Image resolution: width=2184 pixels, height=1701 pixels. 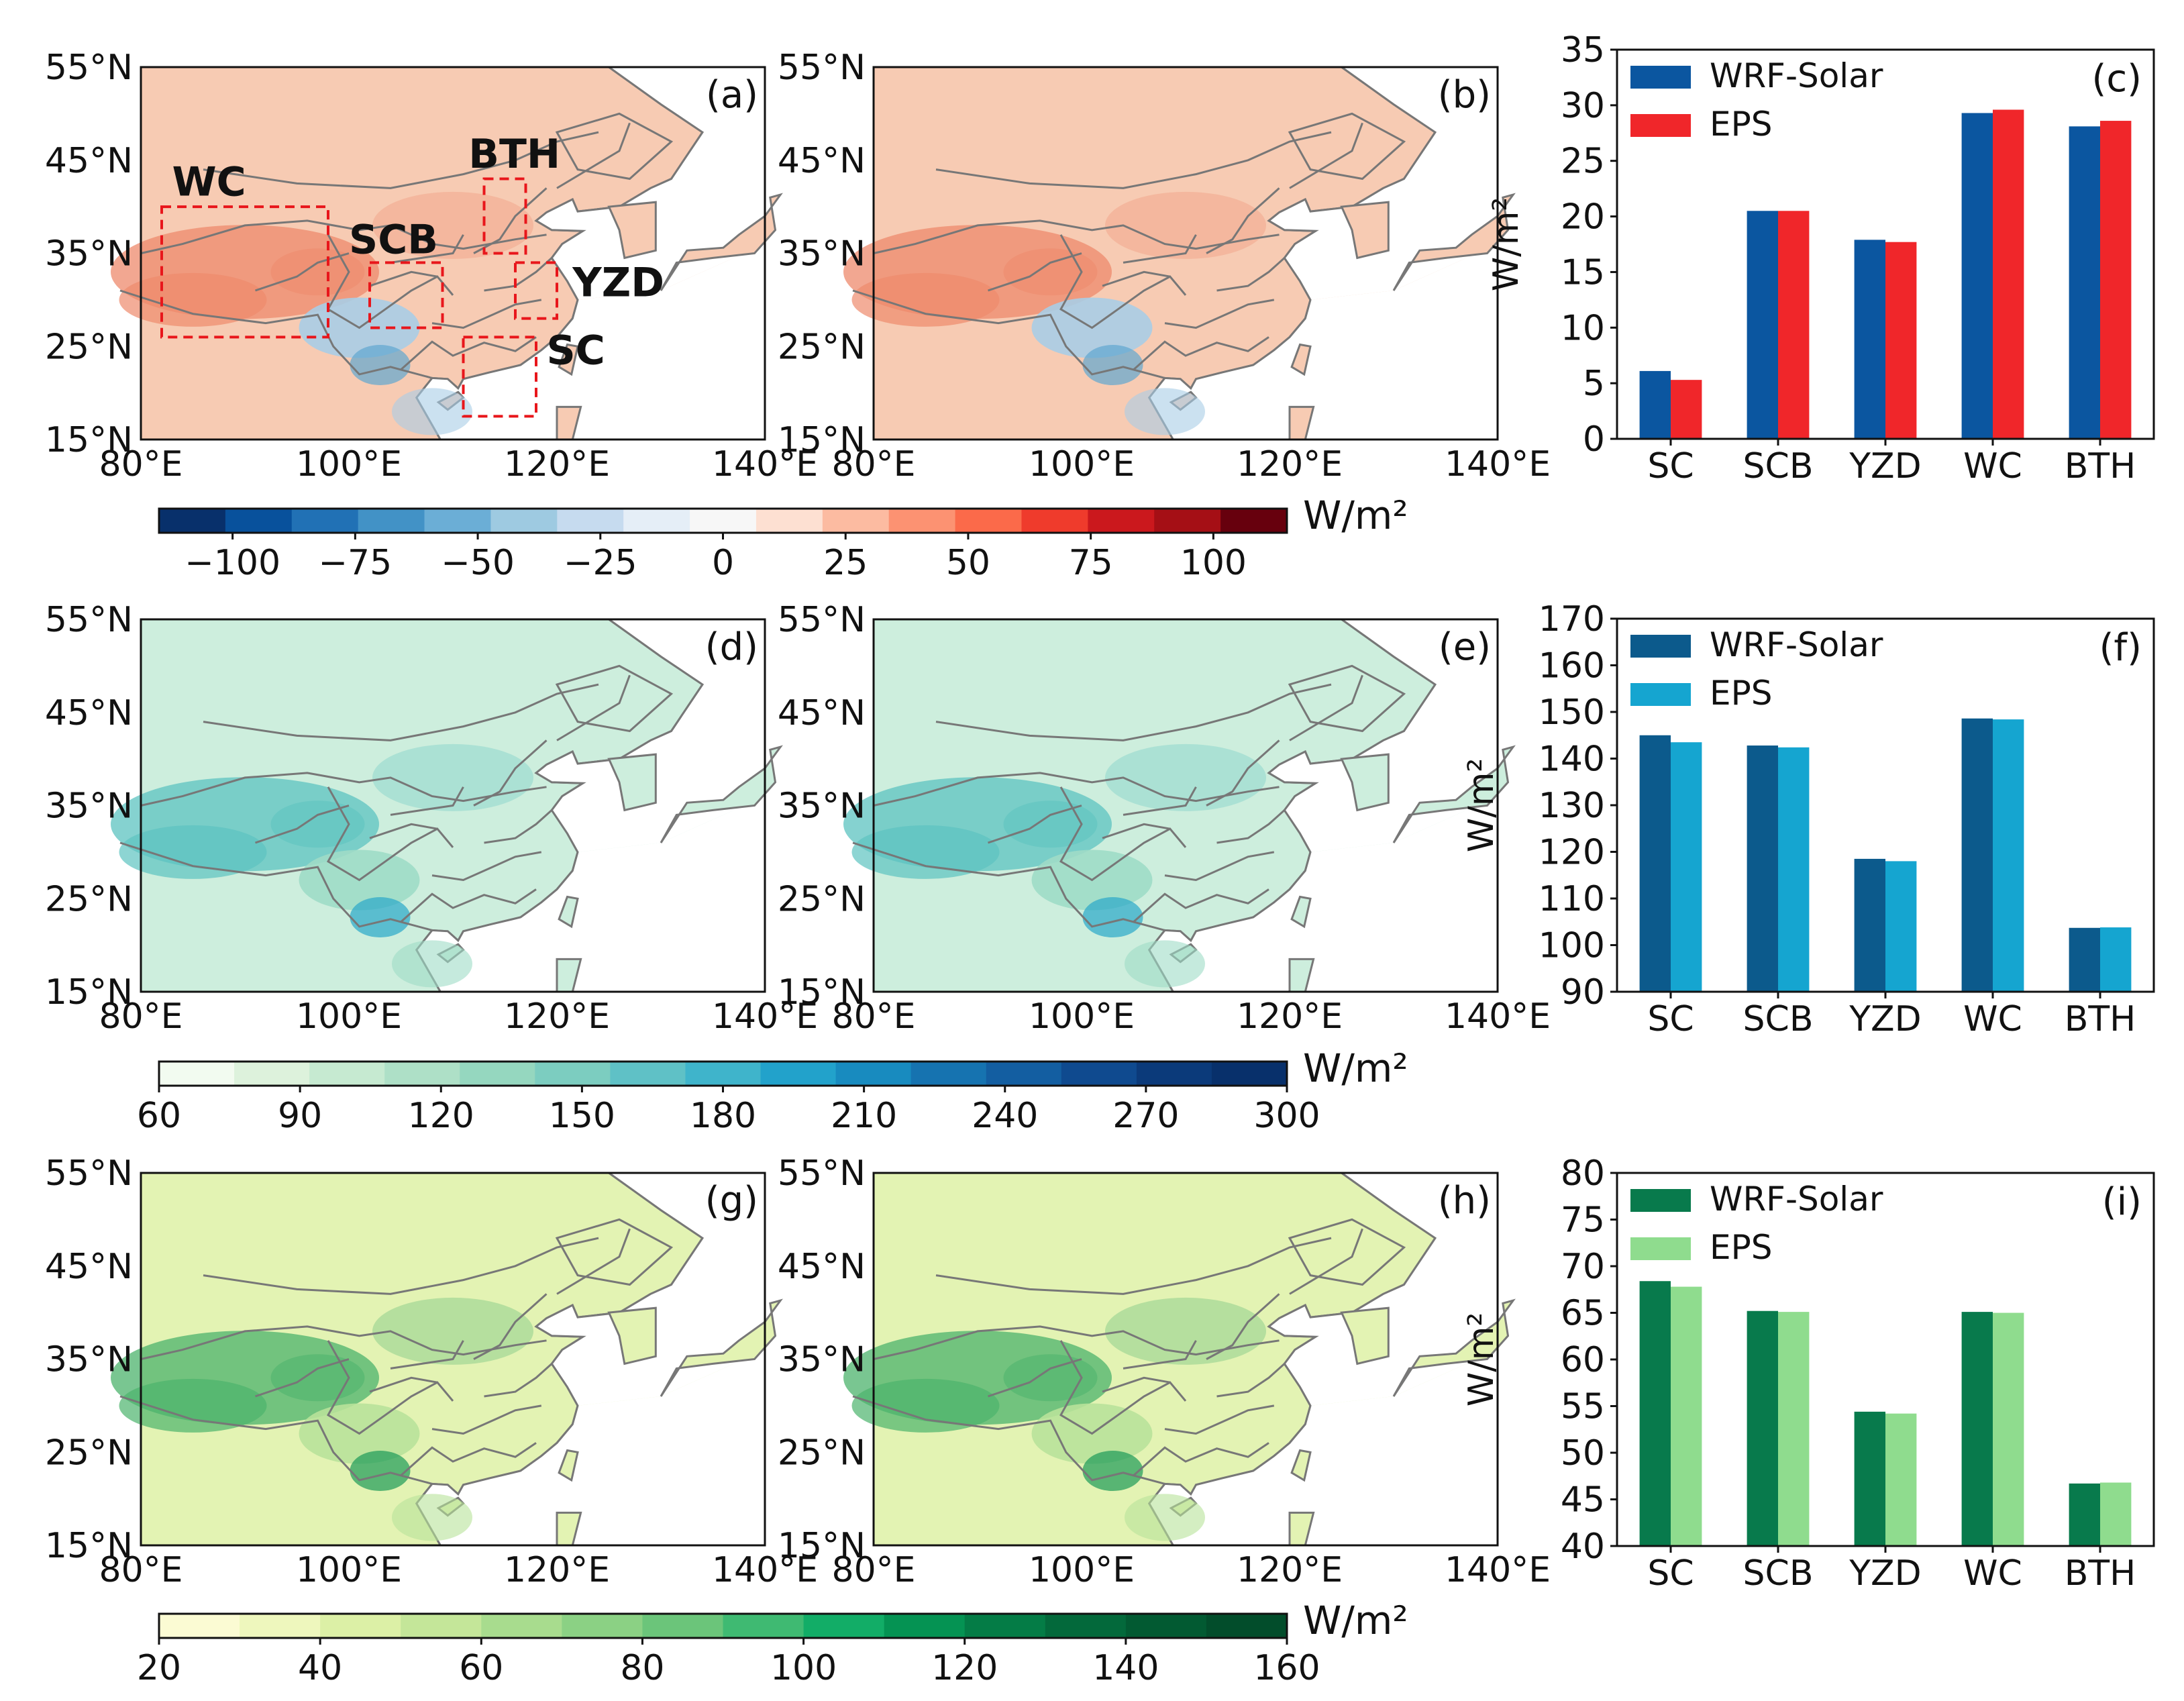 What do you see at coordinates (1165, 412) in the screenshot?
I see `field-mid-patch` at bounding box center [1165, 412].